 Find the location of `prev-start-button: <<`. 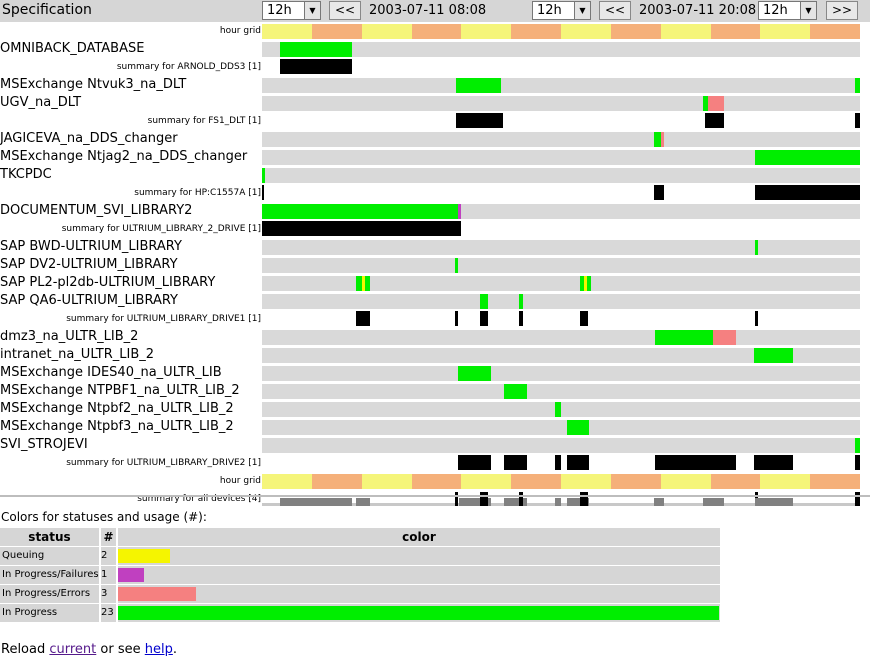

prev-start-button: << is located at coordinates (345, 10).